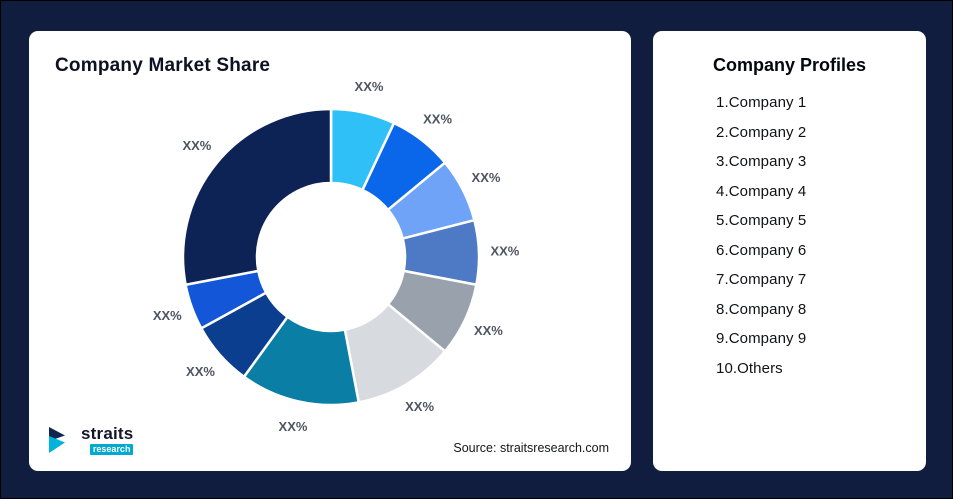 The width and height of the screenshot is (953, 499). I want to click on list-item-others: 10.Others, so click(749, 368).